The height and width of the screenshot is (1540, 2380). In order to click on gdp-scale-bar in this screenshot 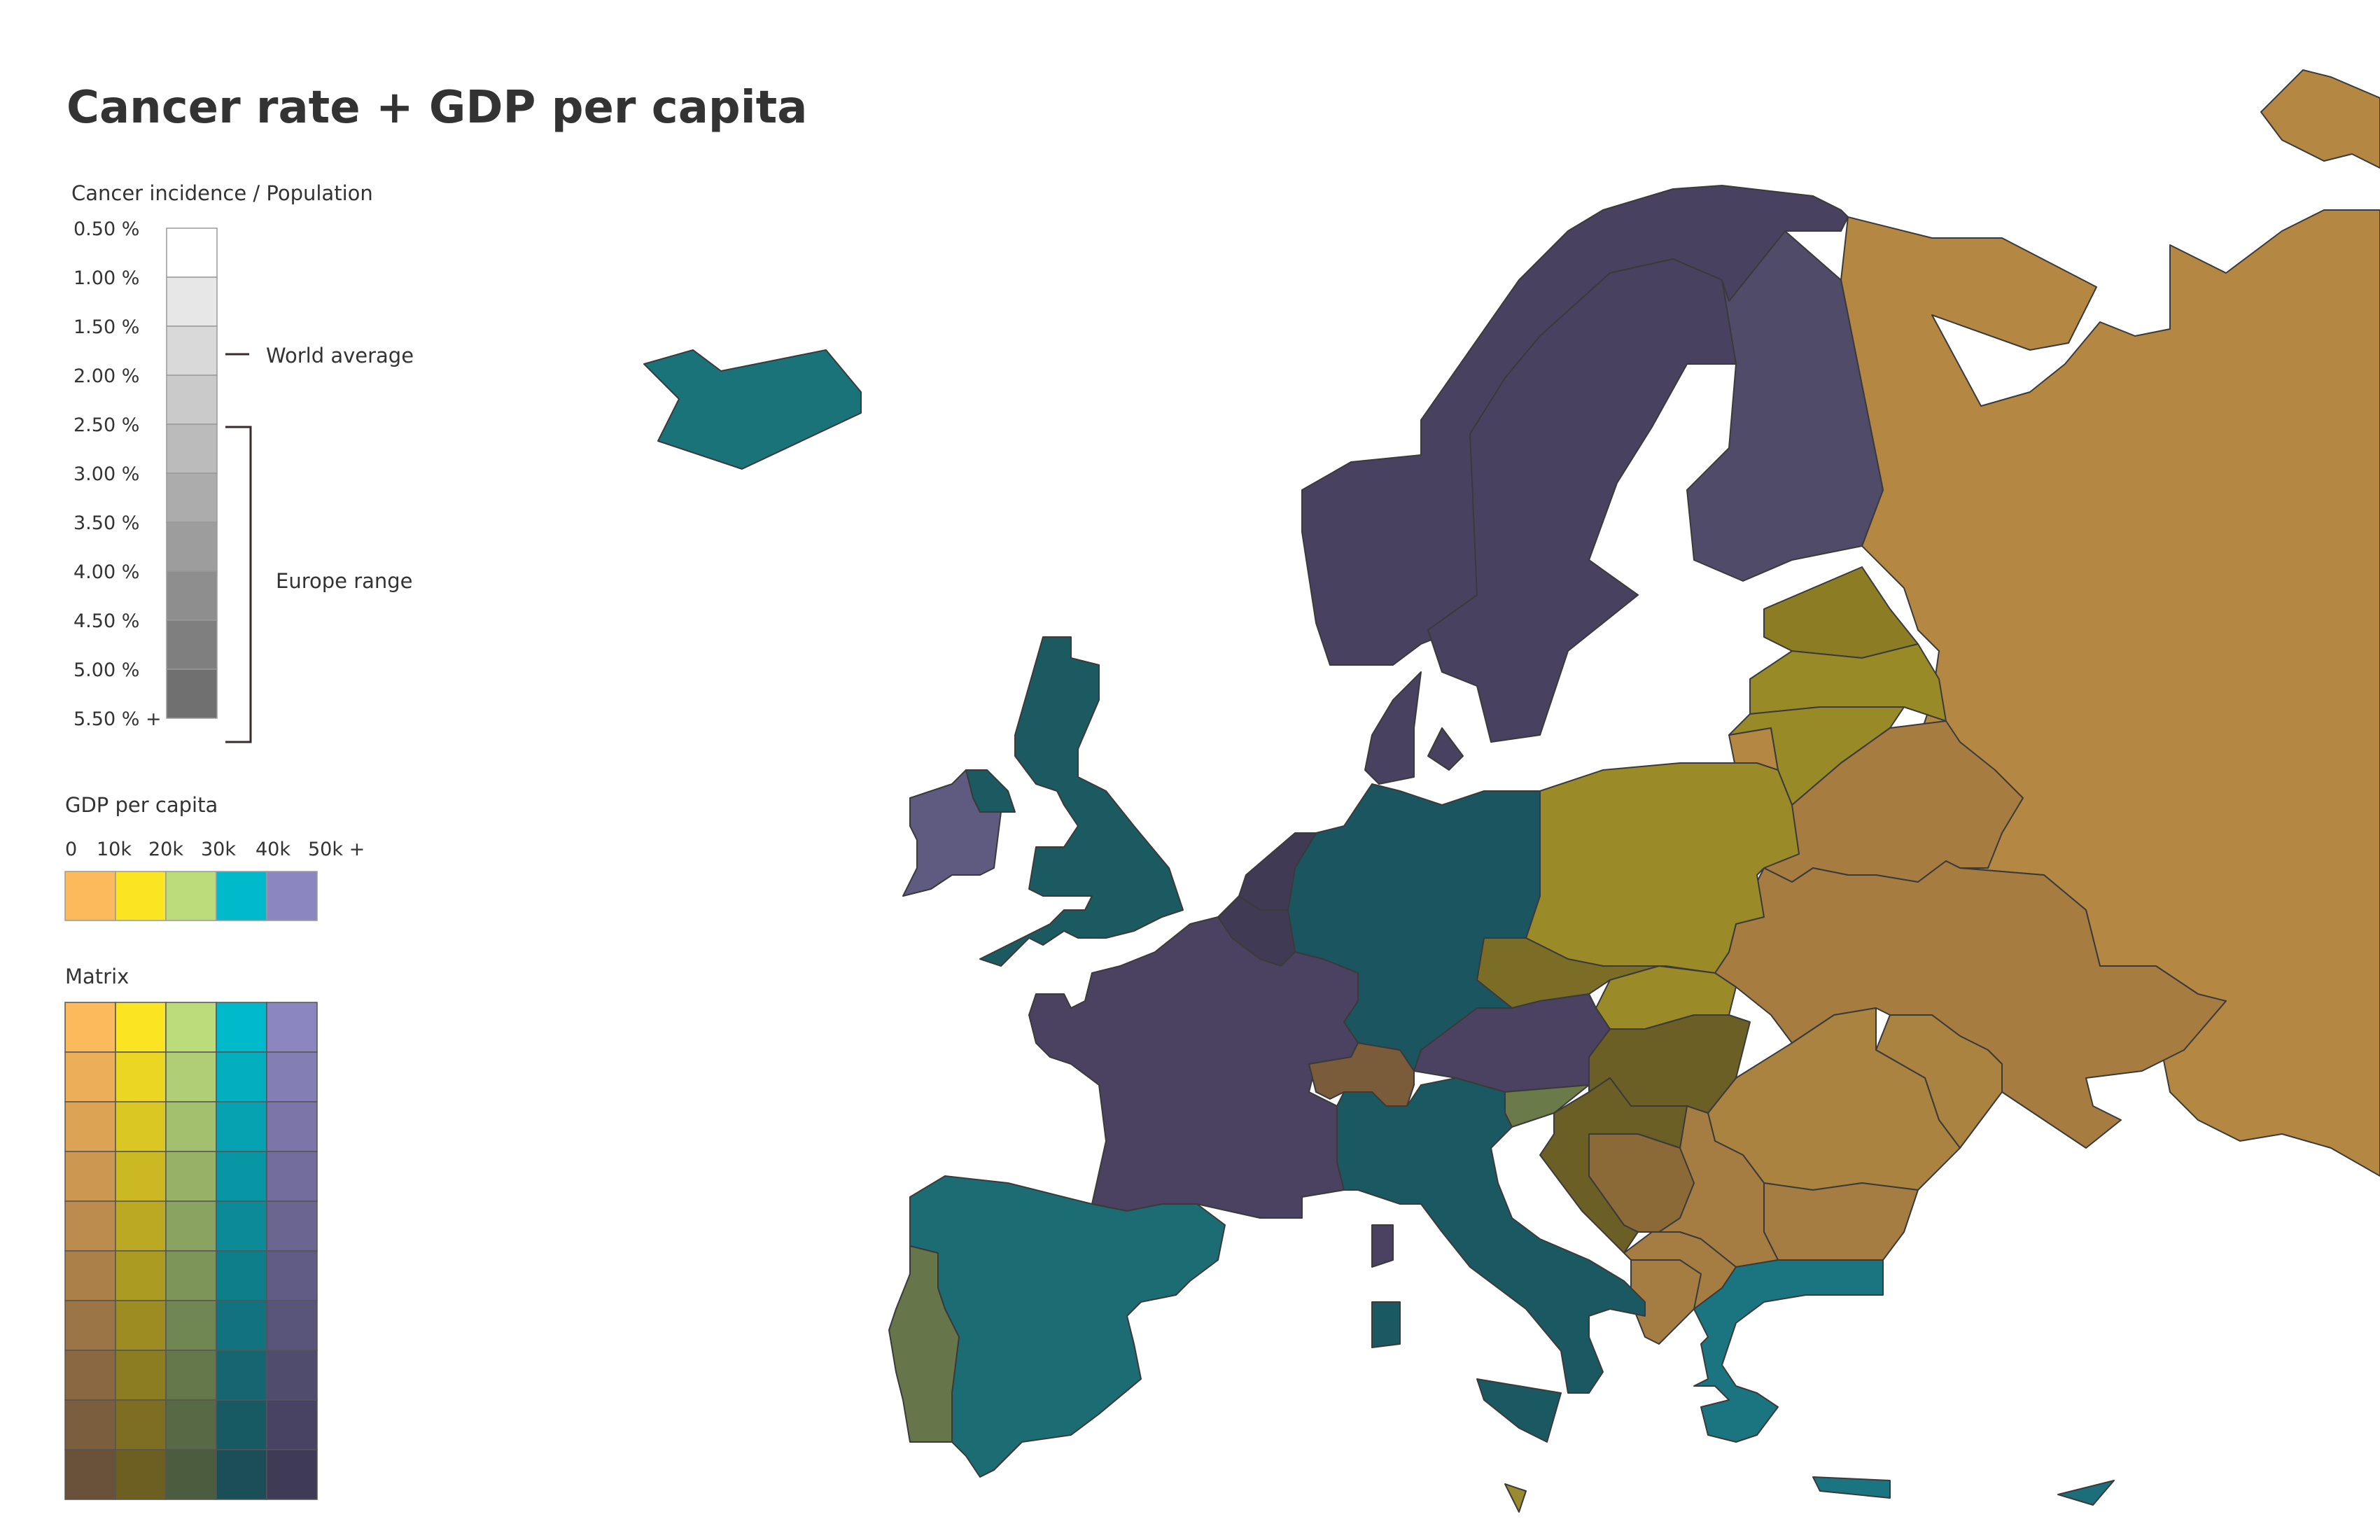, I will do `click(191, 896)`.